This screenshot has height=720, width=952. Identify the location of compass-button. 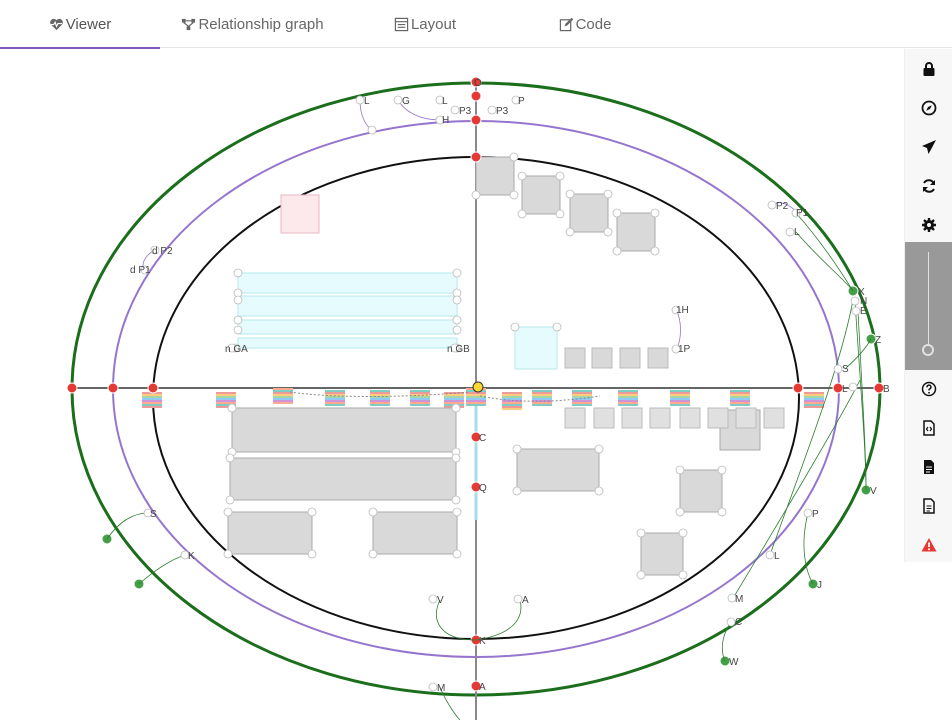
(928, 107).